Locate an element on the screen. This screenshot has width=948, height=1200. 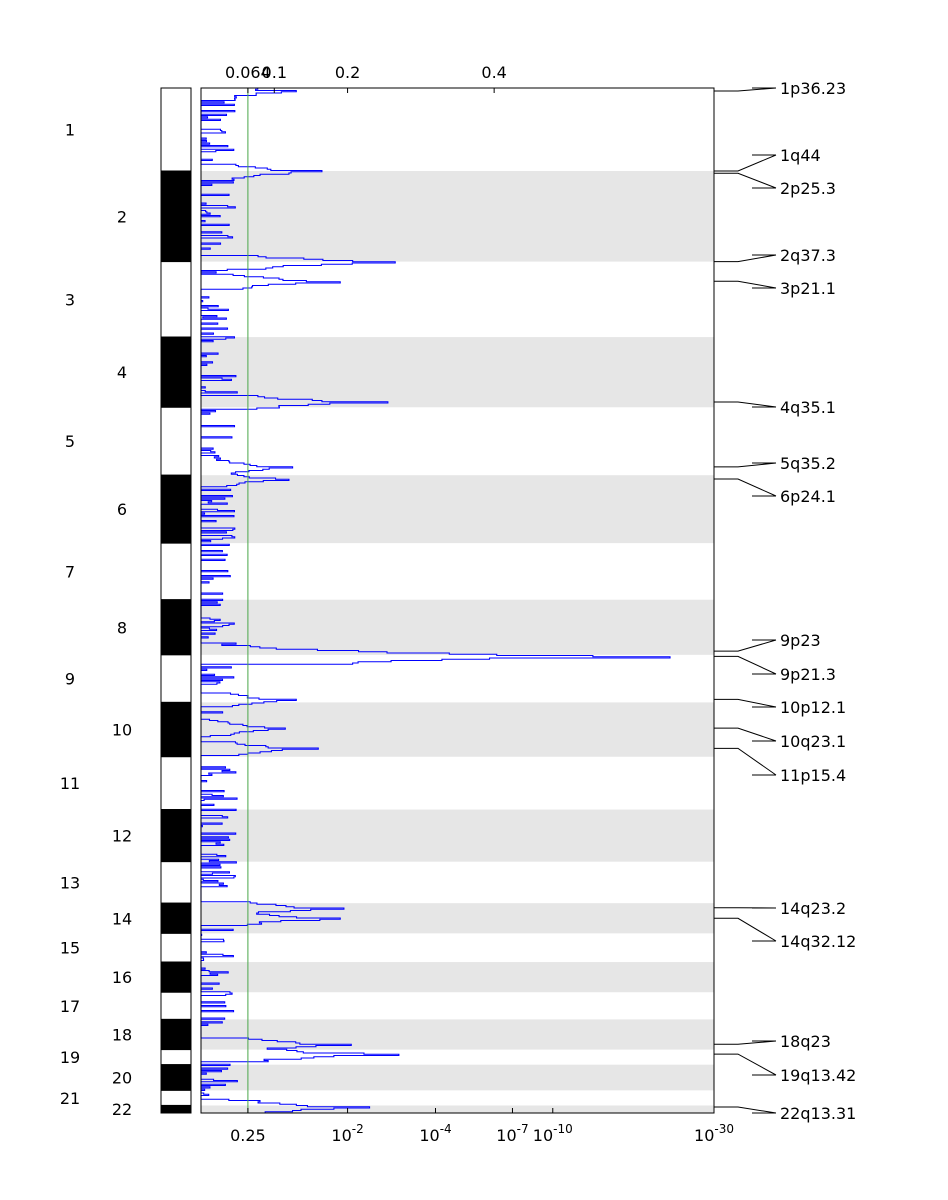
ideogram-chr14 is located at coordinates (176, 918).